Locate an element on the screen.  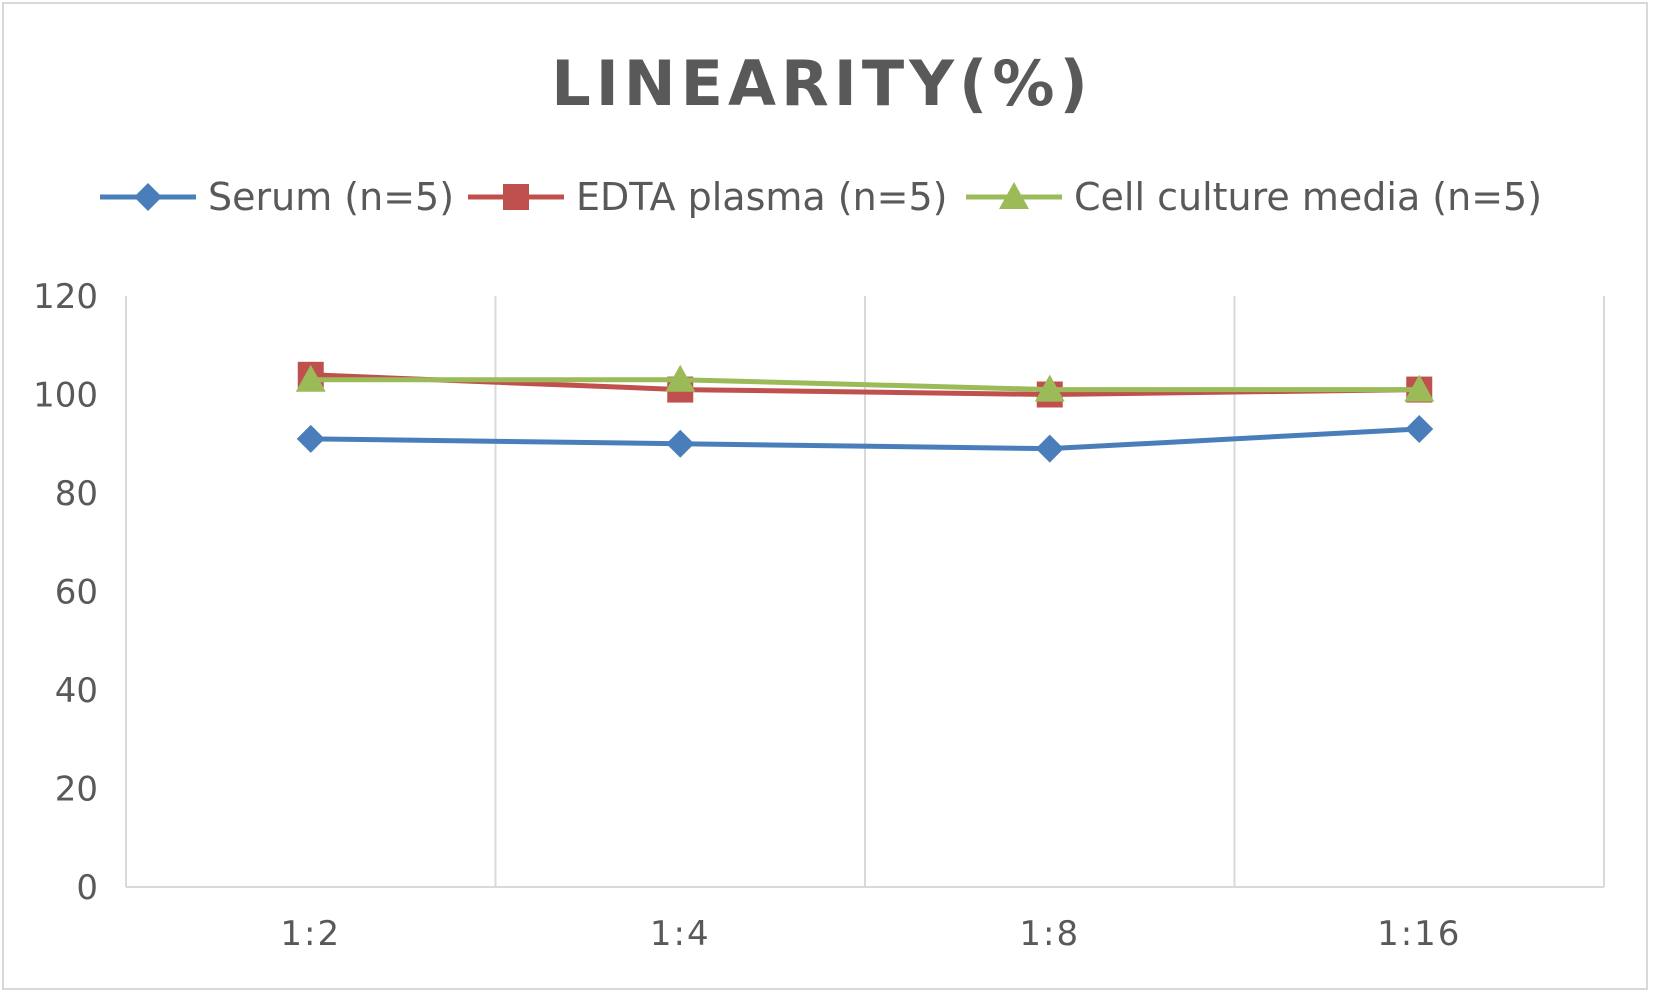
legend-item: Cell culture media (n=5) is located at coordinates (1254, 197).